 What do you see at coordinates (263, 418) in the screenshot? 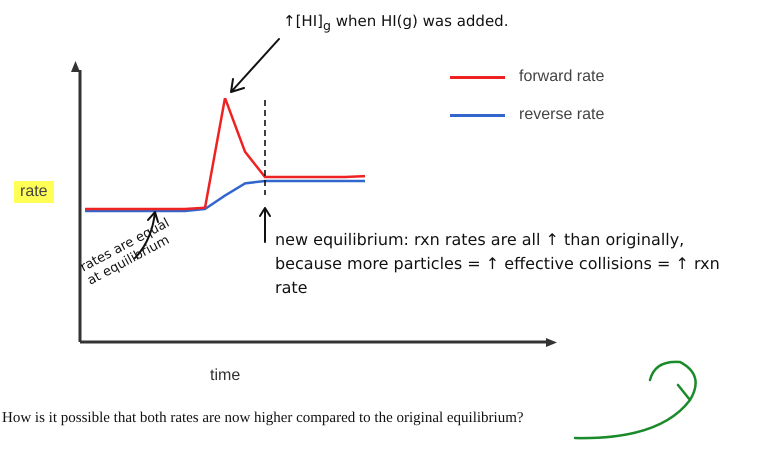
I see `text: How is it possible that both rates are now higher compared to the original equilibrium?` at bounding box center [263, 418].